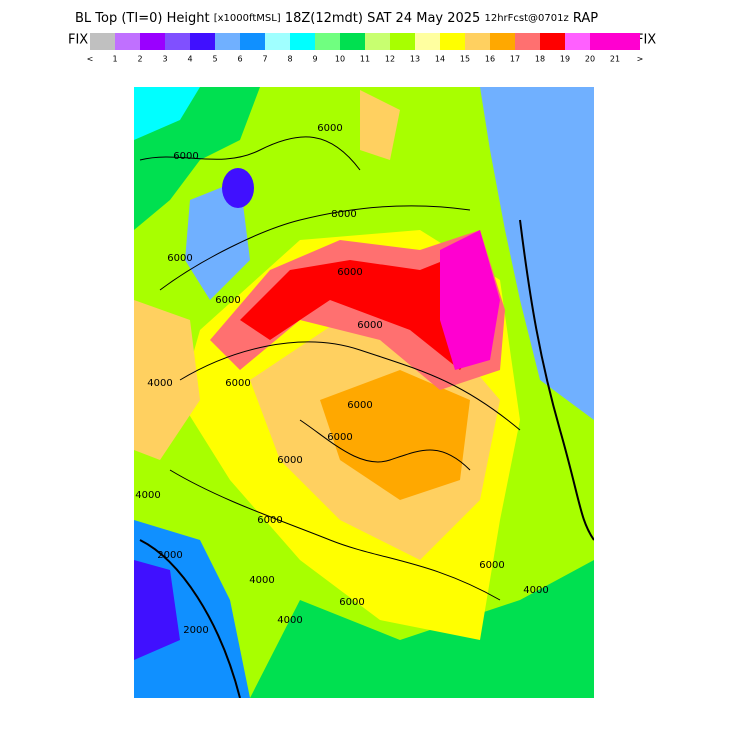  I want to click on colorbar-label: 21, so click(615, 59).